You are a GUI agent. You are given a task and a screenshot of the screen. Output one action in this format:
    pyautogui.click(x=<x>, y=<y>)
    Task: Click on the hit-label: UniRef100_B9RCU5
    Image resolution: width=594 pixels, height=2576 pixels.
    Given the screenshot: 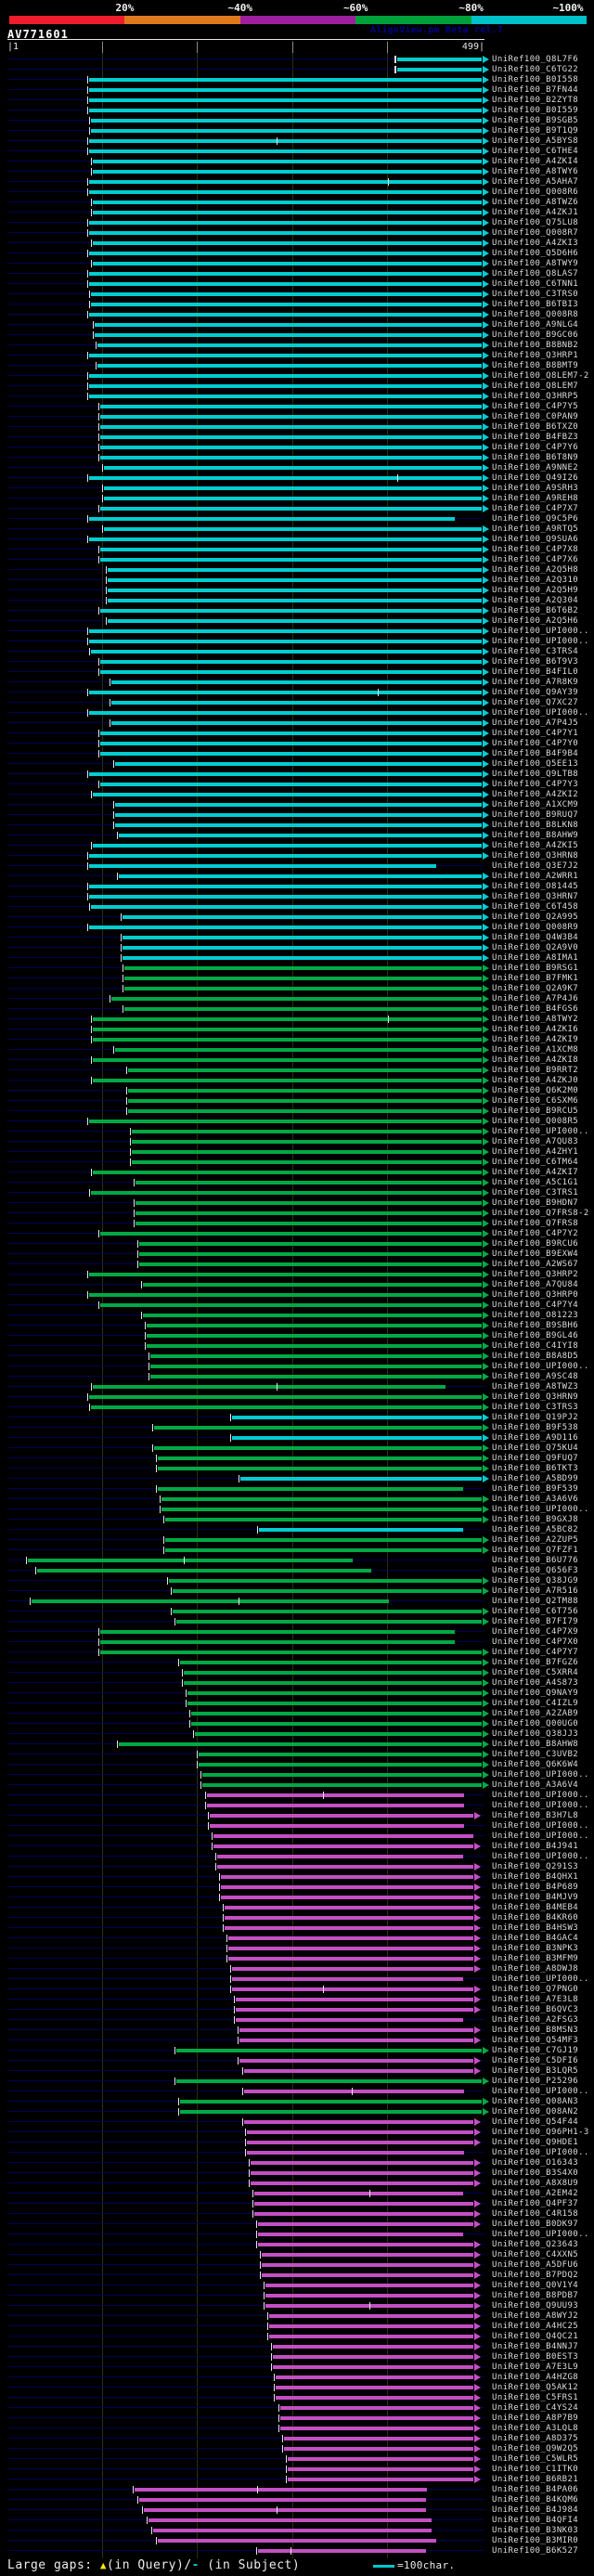 What is the action you would take?
    pyautogui.click(x=535, y=1111)
    